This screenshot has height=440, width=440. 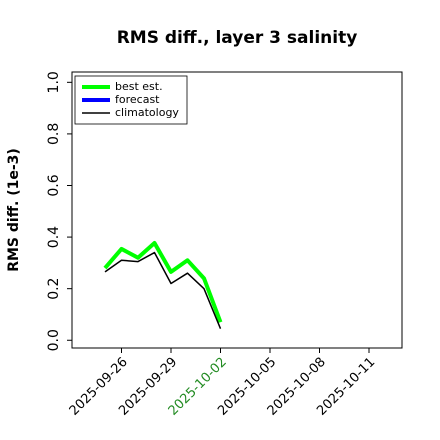 I want to click on y-tick-label: 1.0, so click(x=54, y=82).